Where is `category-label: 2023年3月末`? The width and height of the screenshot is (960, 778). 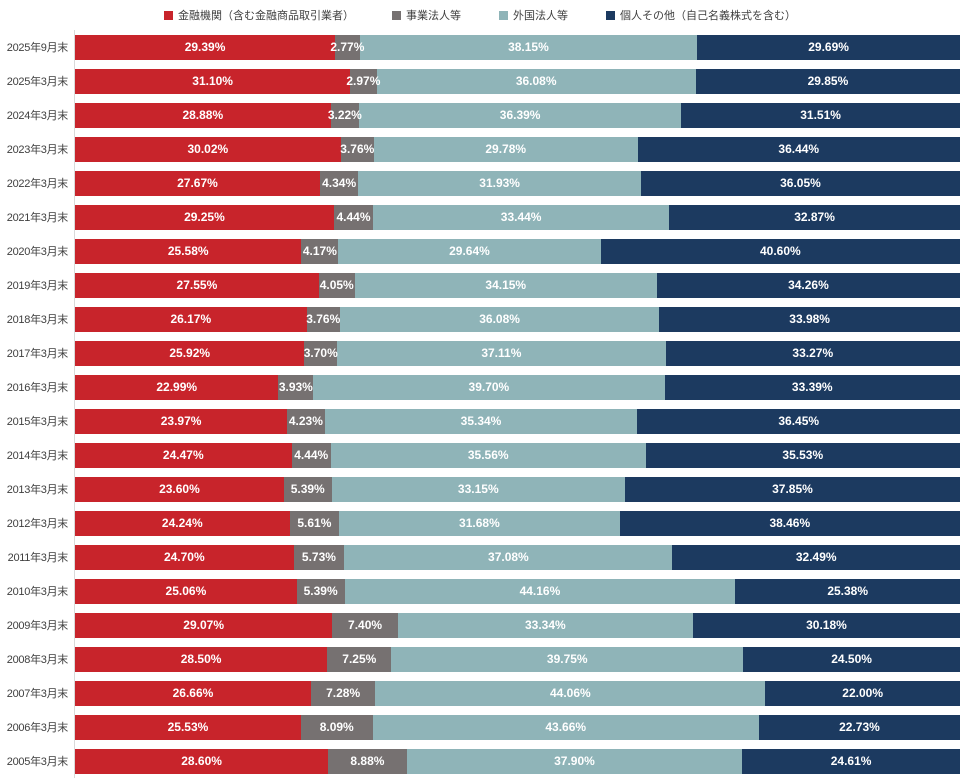
category-label: 2023年3月末 is located at coordinates (37, 150).